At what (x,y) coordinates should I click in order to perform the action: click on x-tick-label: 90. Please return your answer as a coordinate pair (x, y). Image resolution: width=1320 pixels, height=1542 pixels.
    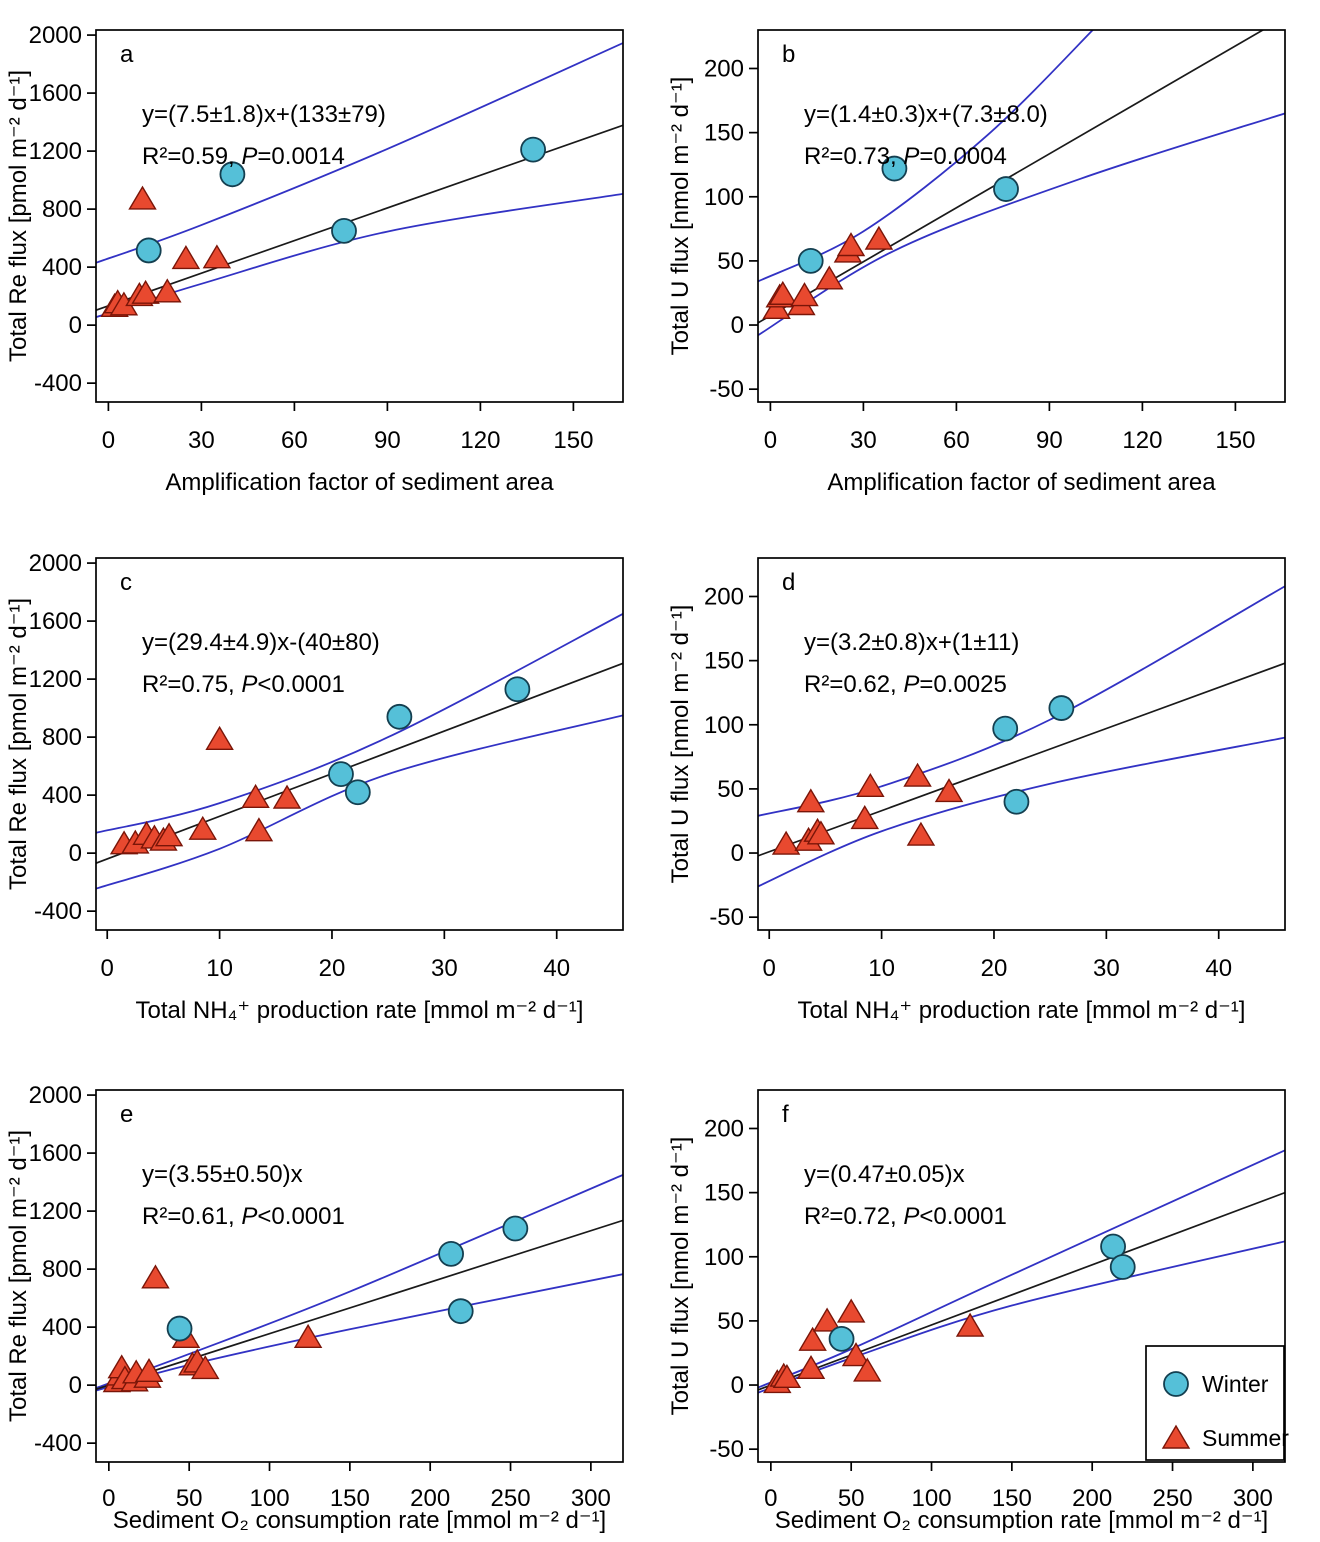
    Looking at the image, I should click on (1049, 440).